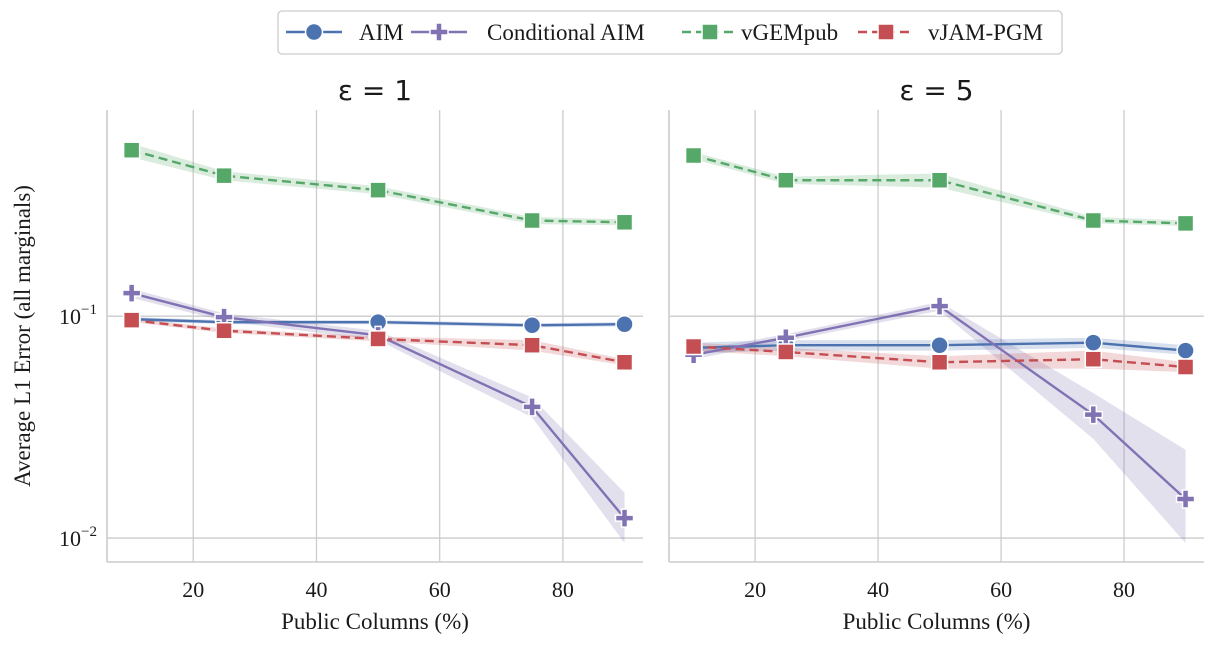 This screenshot has height=646, width=1218. I want to click on panel-title: ε = 1, so click(375, 90).